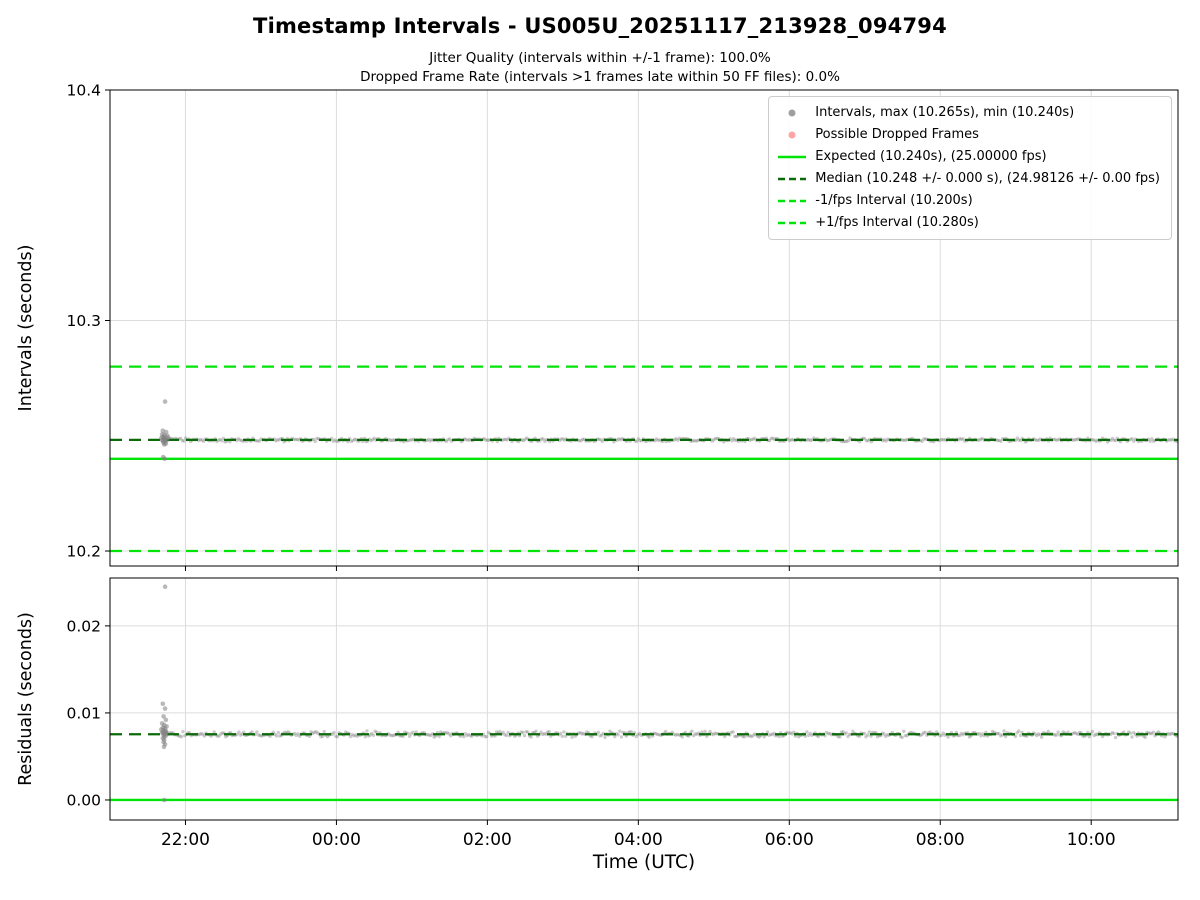 The width and height of the screenshot is (1200, 900). Describe the element at coordinates (792, 157) in the screenshot. I see `legend-marker-line-solid` at that location.